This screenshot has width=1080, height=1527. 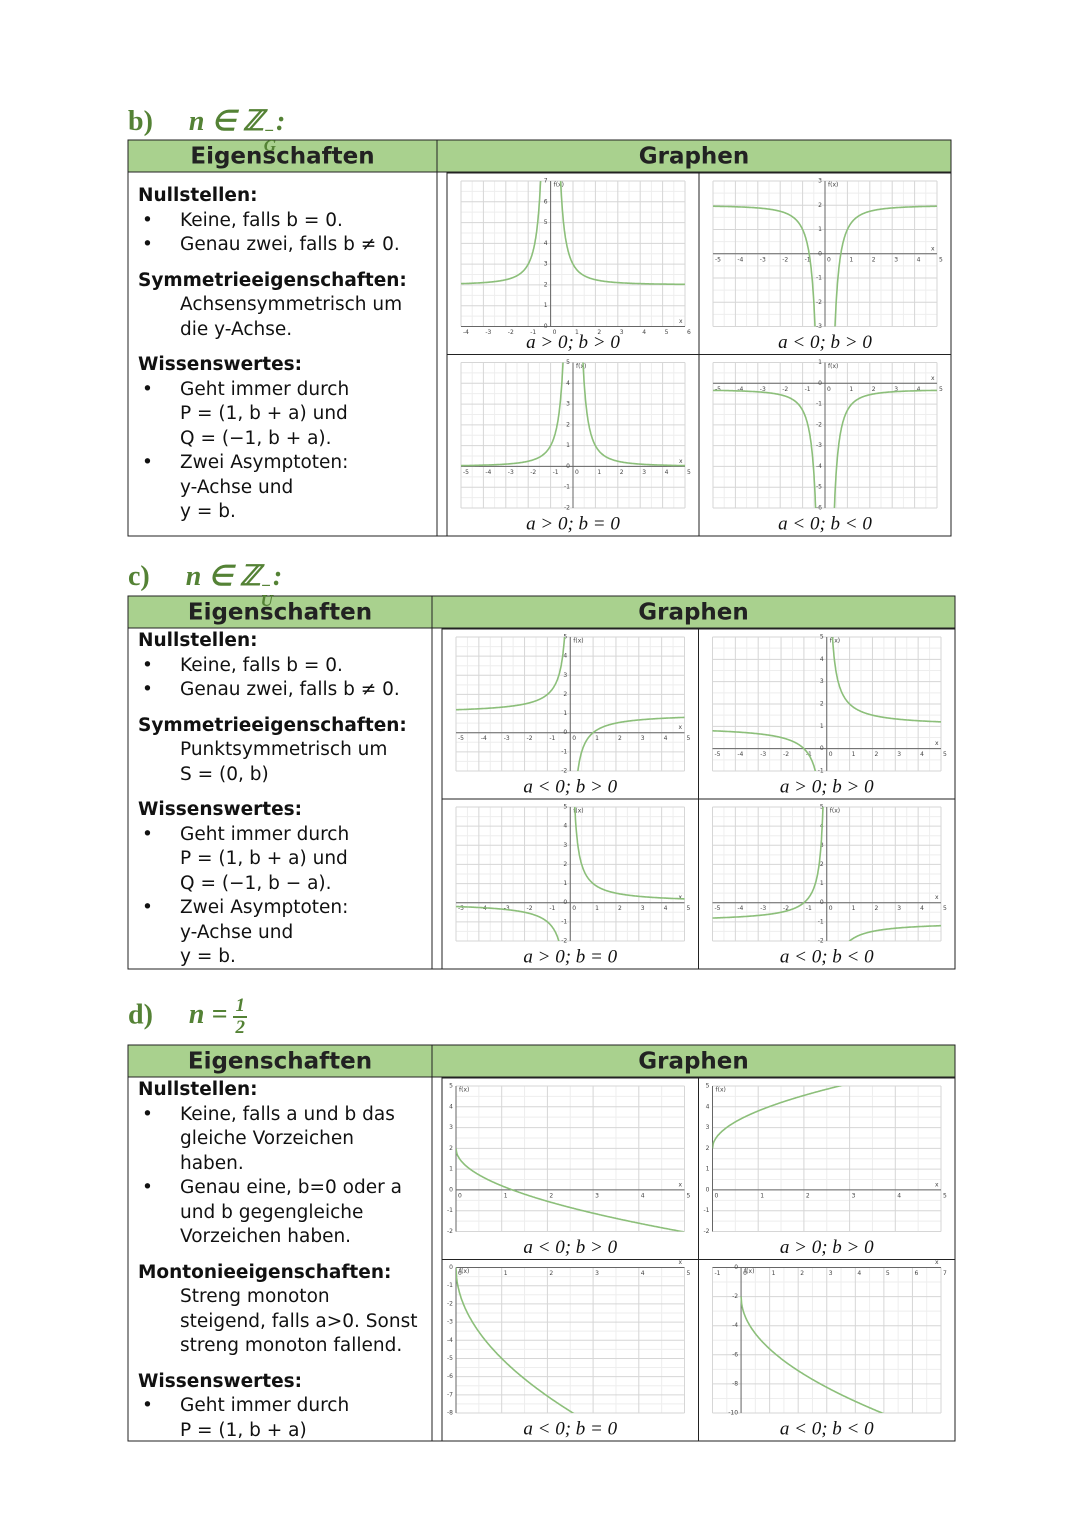 What do you see at coordinates (187, 1017) in the screenshot?
I see `section-heading: d) n = 1 2` at bounding box center [187, 1017].